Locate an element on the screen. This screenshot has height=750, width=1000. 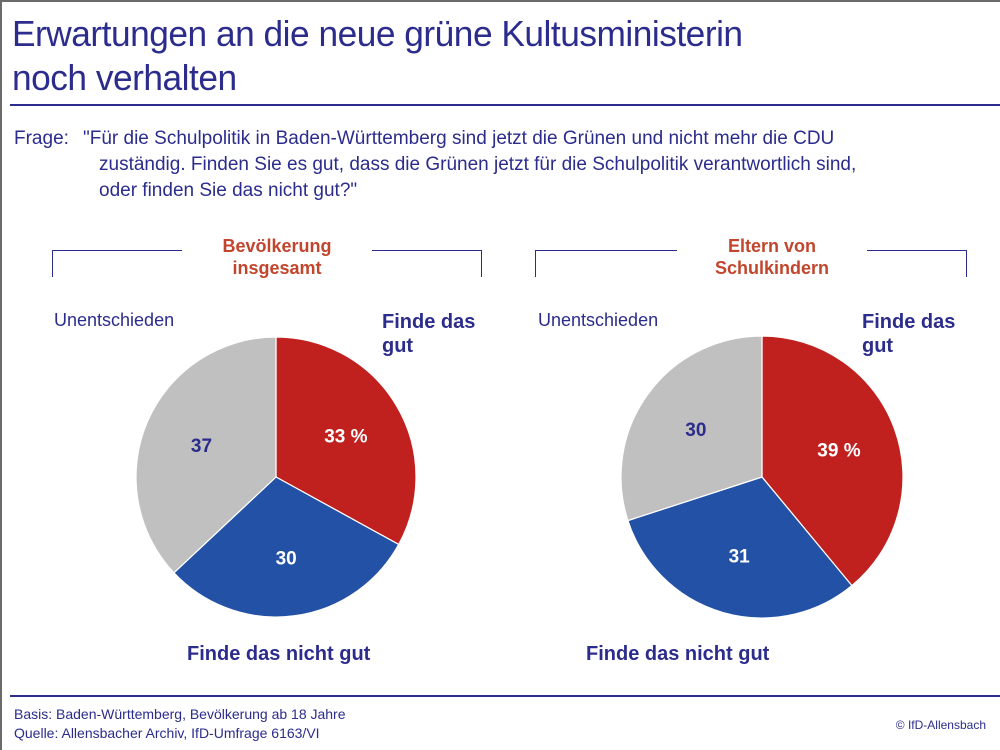
pie-parents-label-good-line-2: gut is located at coordinates (878, 346).